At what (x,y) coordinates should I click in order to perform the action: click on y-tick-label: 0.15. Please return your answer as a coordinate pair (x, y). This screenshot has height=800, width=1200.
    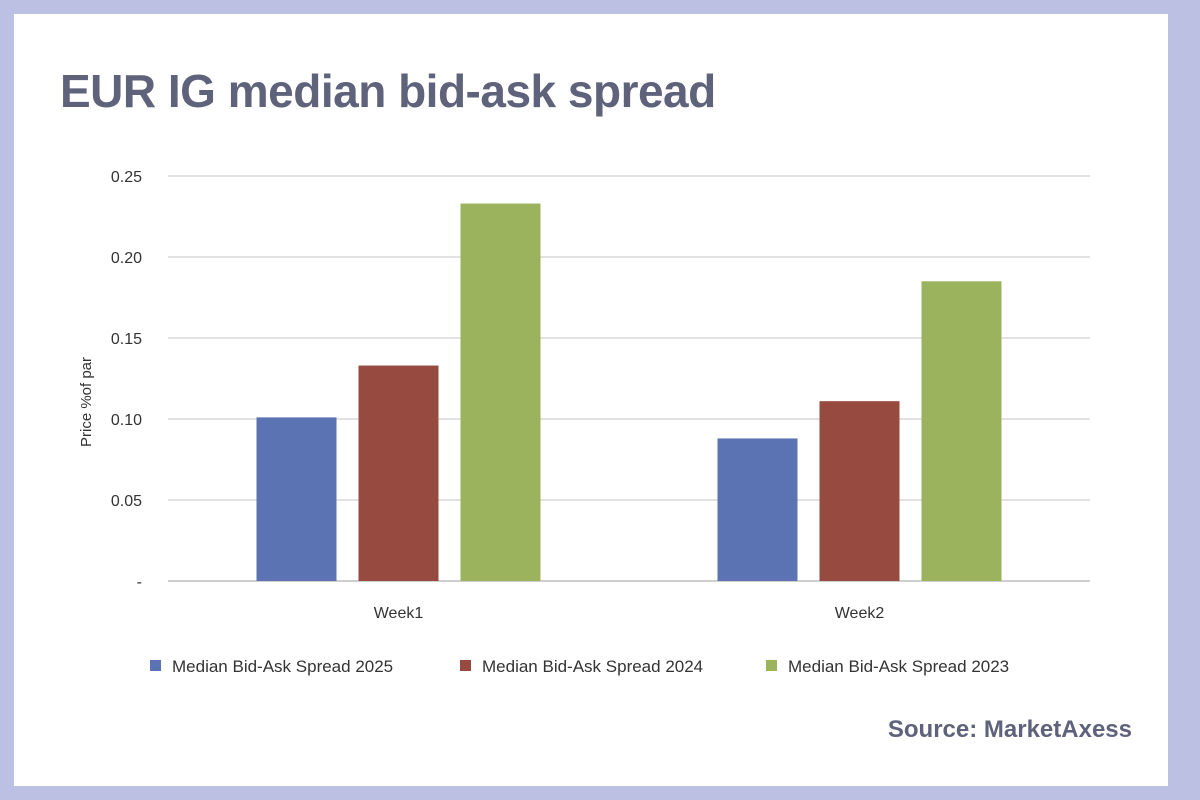
    Looking at the image, I should click on (126, 339).